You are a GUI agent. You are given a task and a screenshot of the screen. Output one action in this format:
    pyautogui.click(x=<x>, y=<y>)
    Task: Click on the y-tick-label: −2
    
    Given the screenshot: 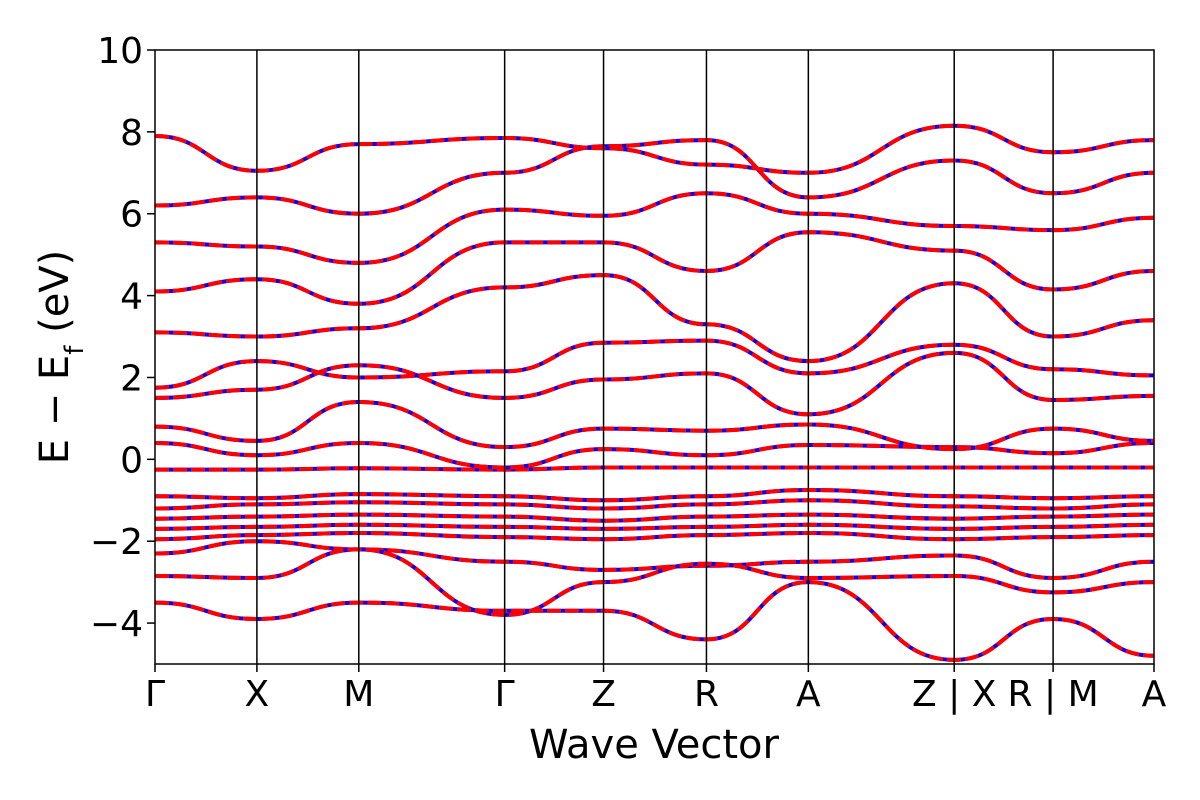 What is the action you would take?
    pyautogui.click(x=116, y=542)
    